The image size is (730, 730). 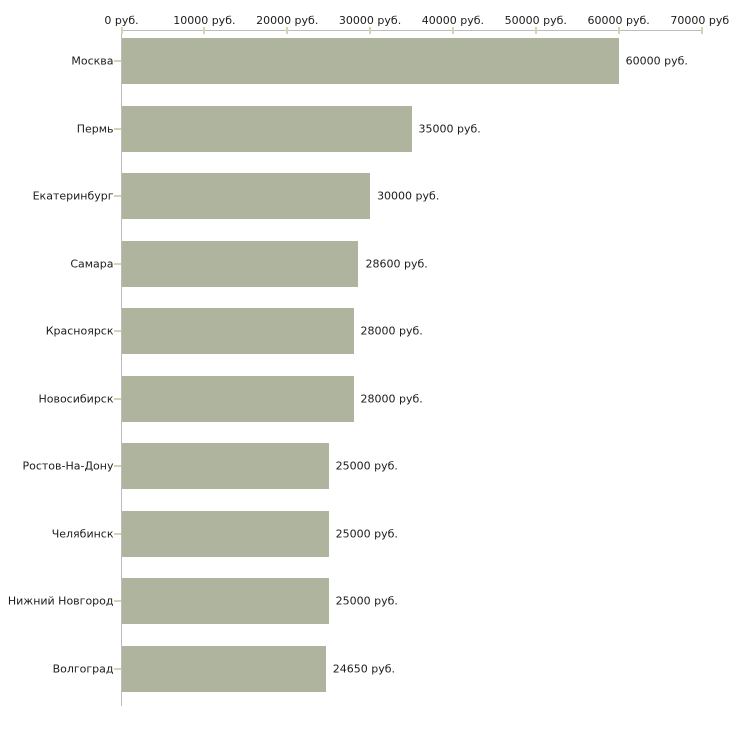 What do you see at coordinates (700, 20) in the screenshot?
I see `x-axis-tick-label: 70000 руб.` at bounding box center [700, 20].